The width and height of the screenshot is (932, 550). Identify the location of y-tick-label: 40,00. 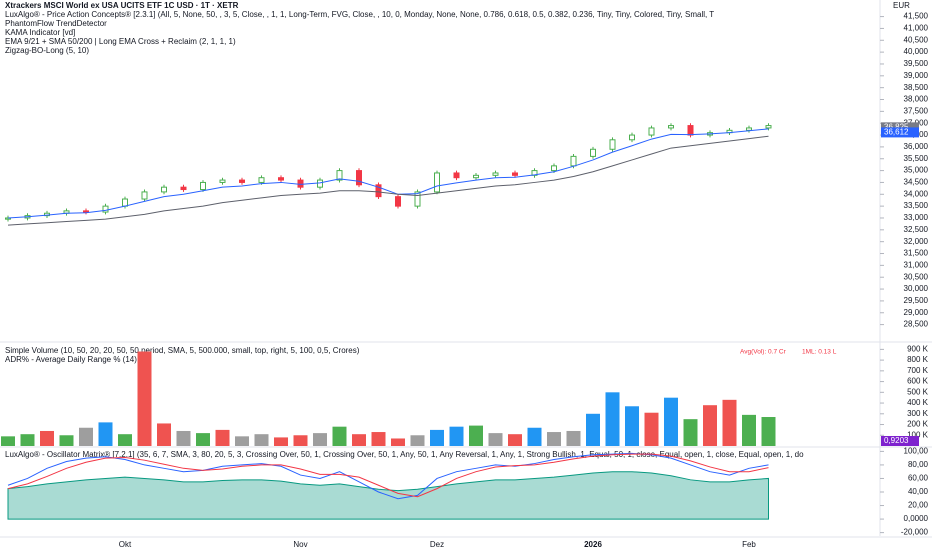
(918, 491).